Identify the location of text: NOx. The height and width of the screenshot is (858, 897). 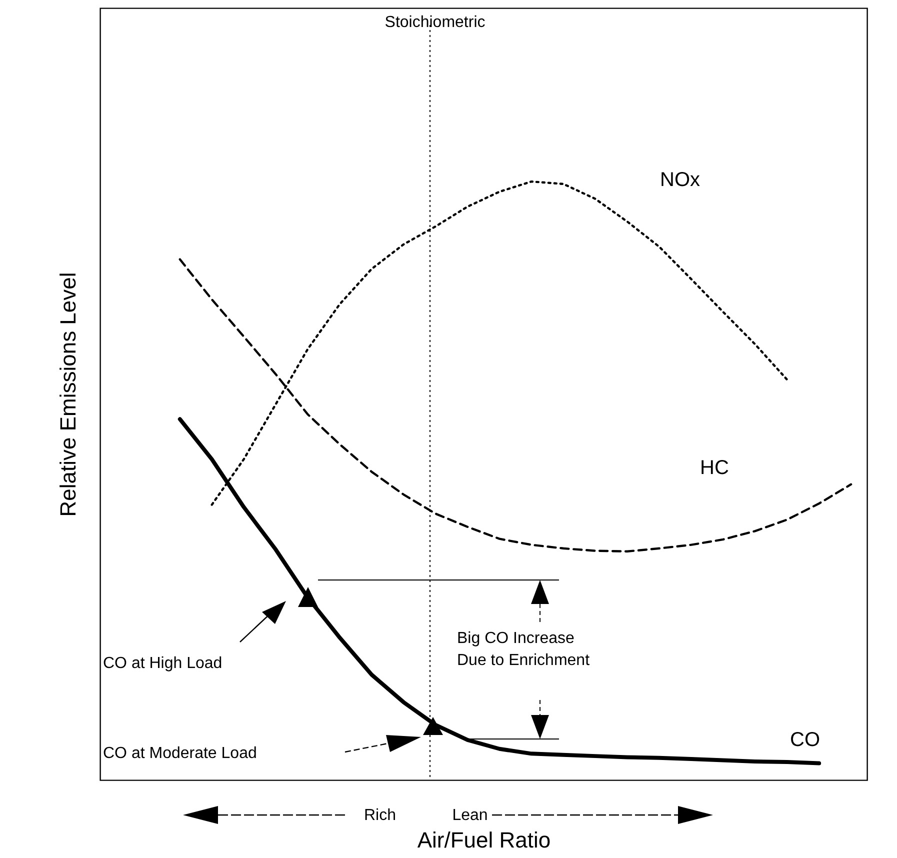
(680, 180).